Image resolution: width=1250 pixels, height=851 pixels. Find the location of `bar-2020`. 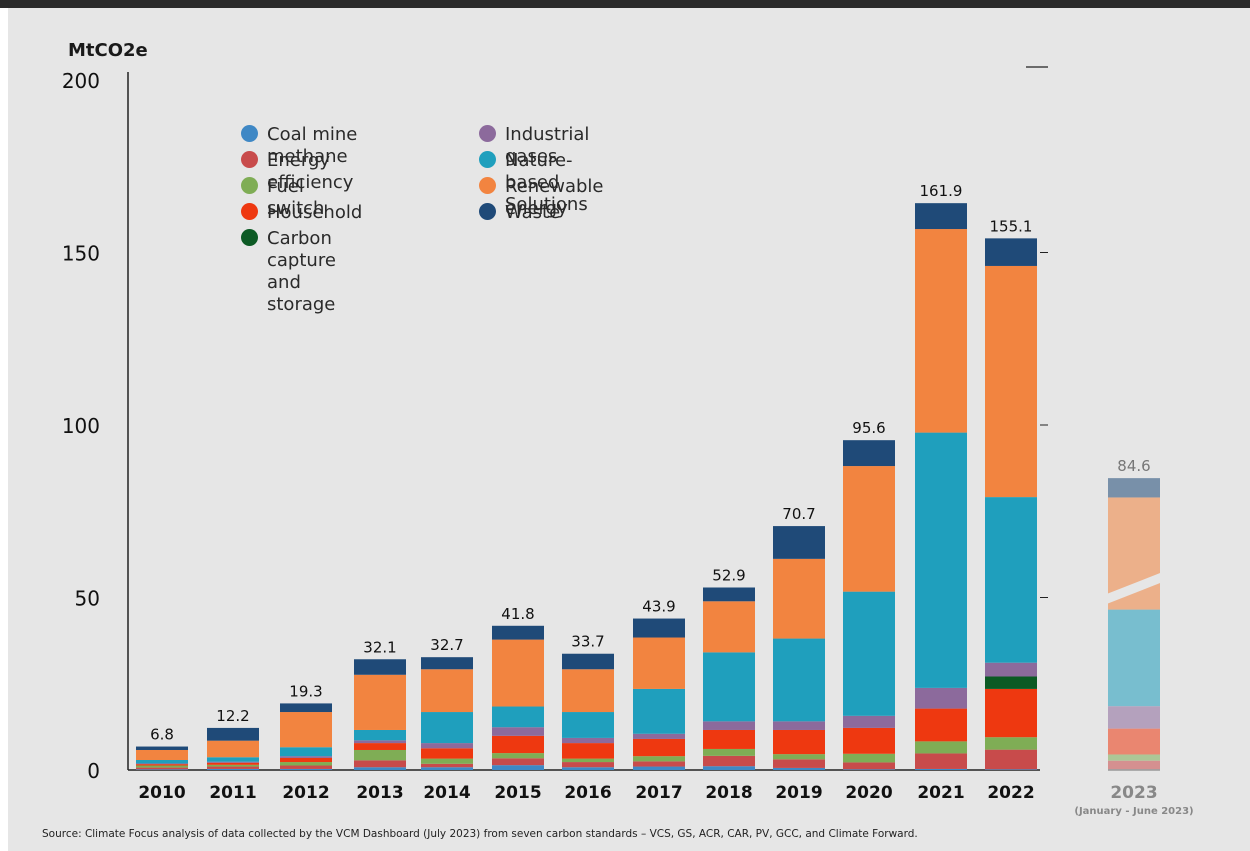

bar-2020 is located at coordinates (869, 605).